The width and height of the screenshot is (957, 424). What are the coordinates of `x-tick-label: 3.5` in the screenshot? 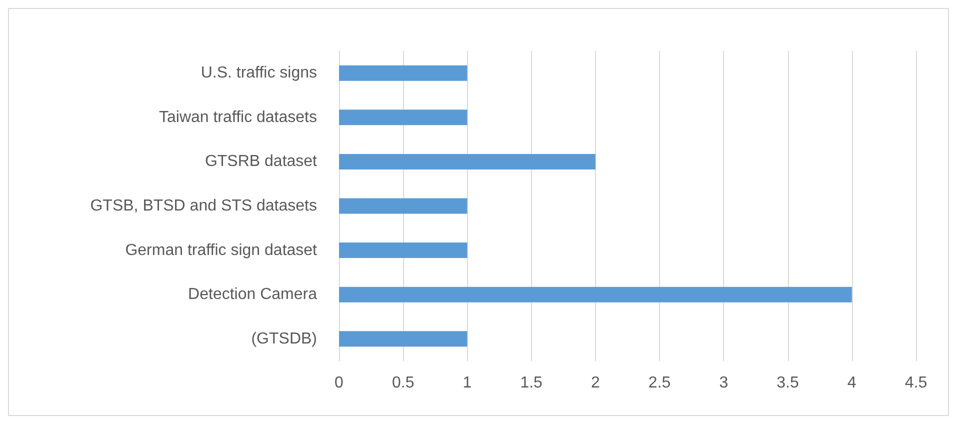 It's located at (787, 383).